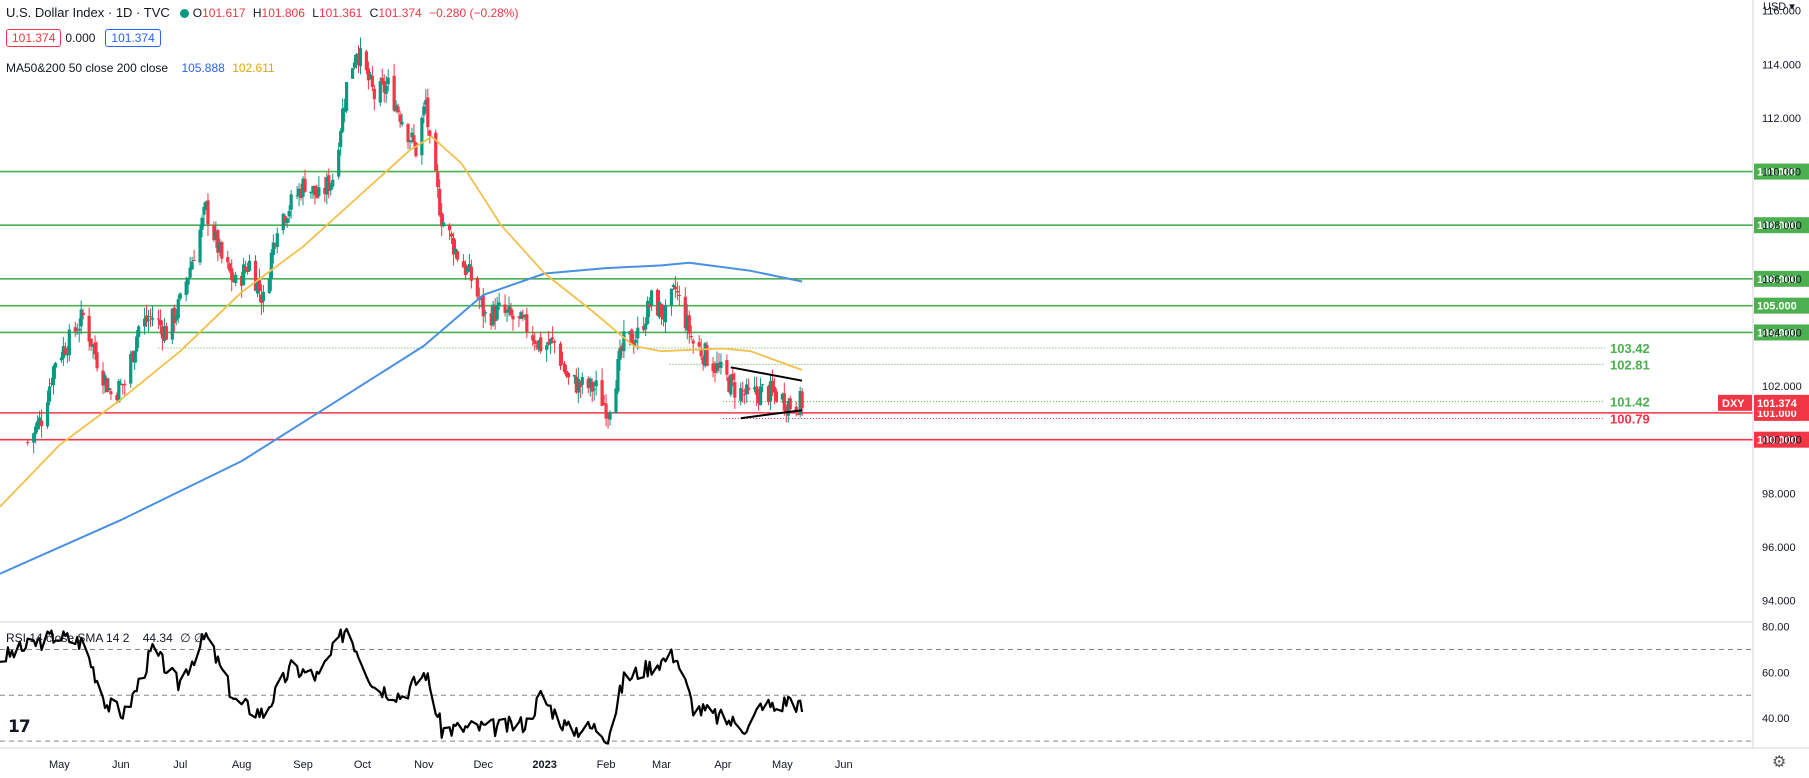 Image resolution: width=1809 pixels, height=778 pixels. Describe the element at coordinates (133, 38) in the screenshot. I see `buy-price: 101.374` at that location.